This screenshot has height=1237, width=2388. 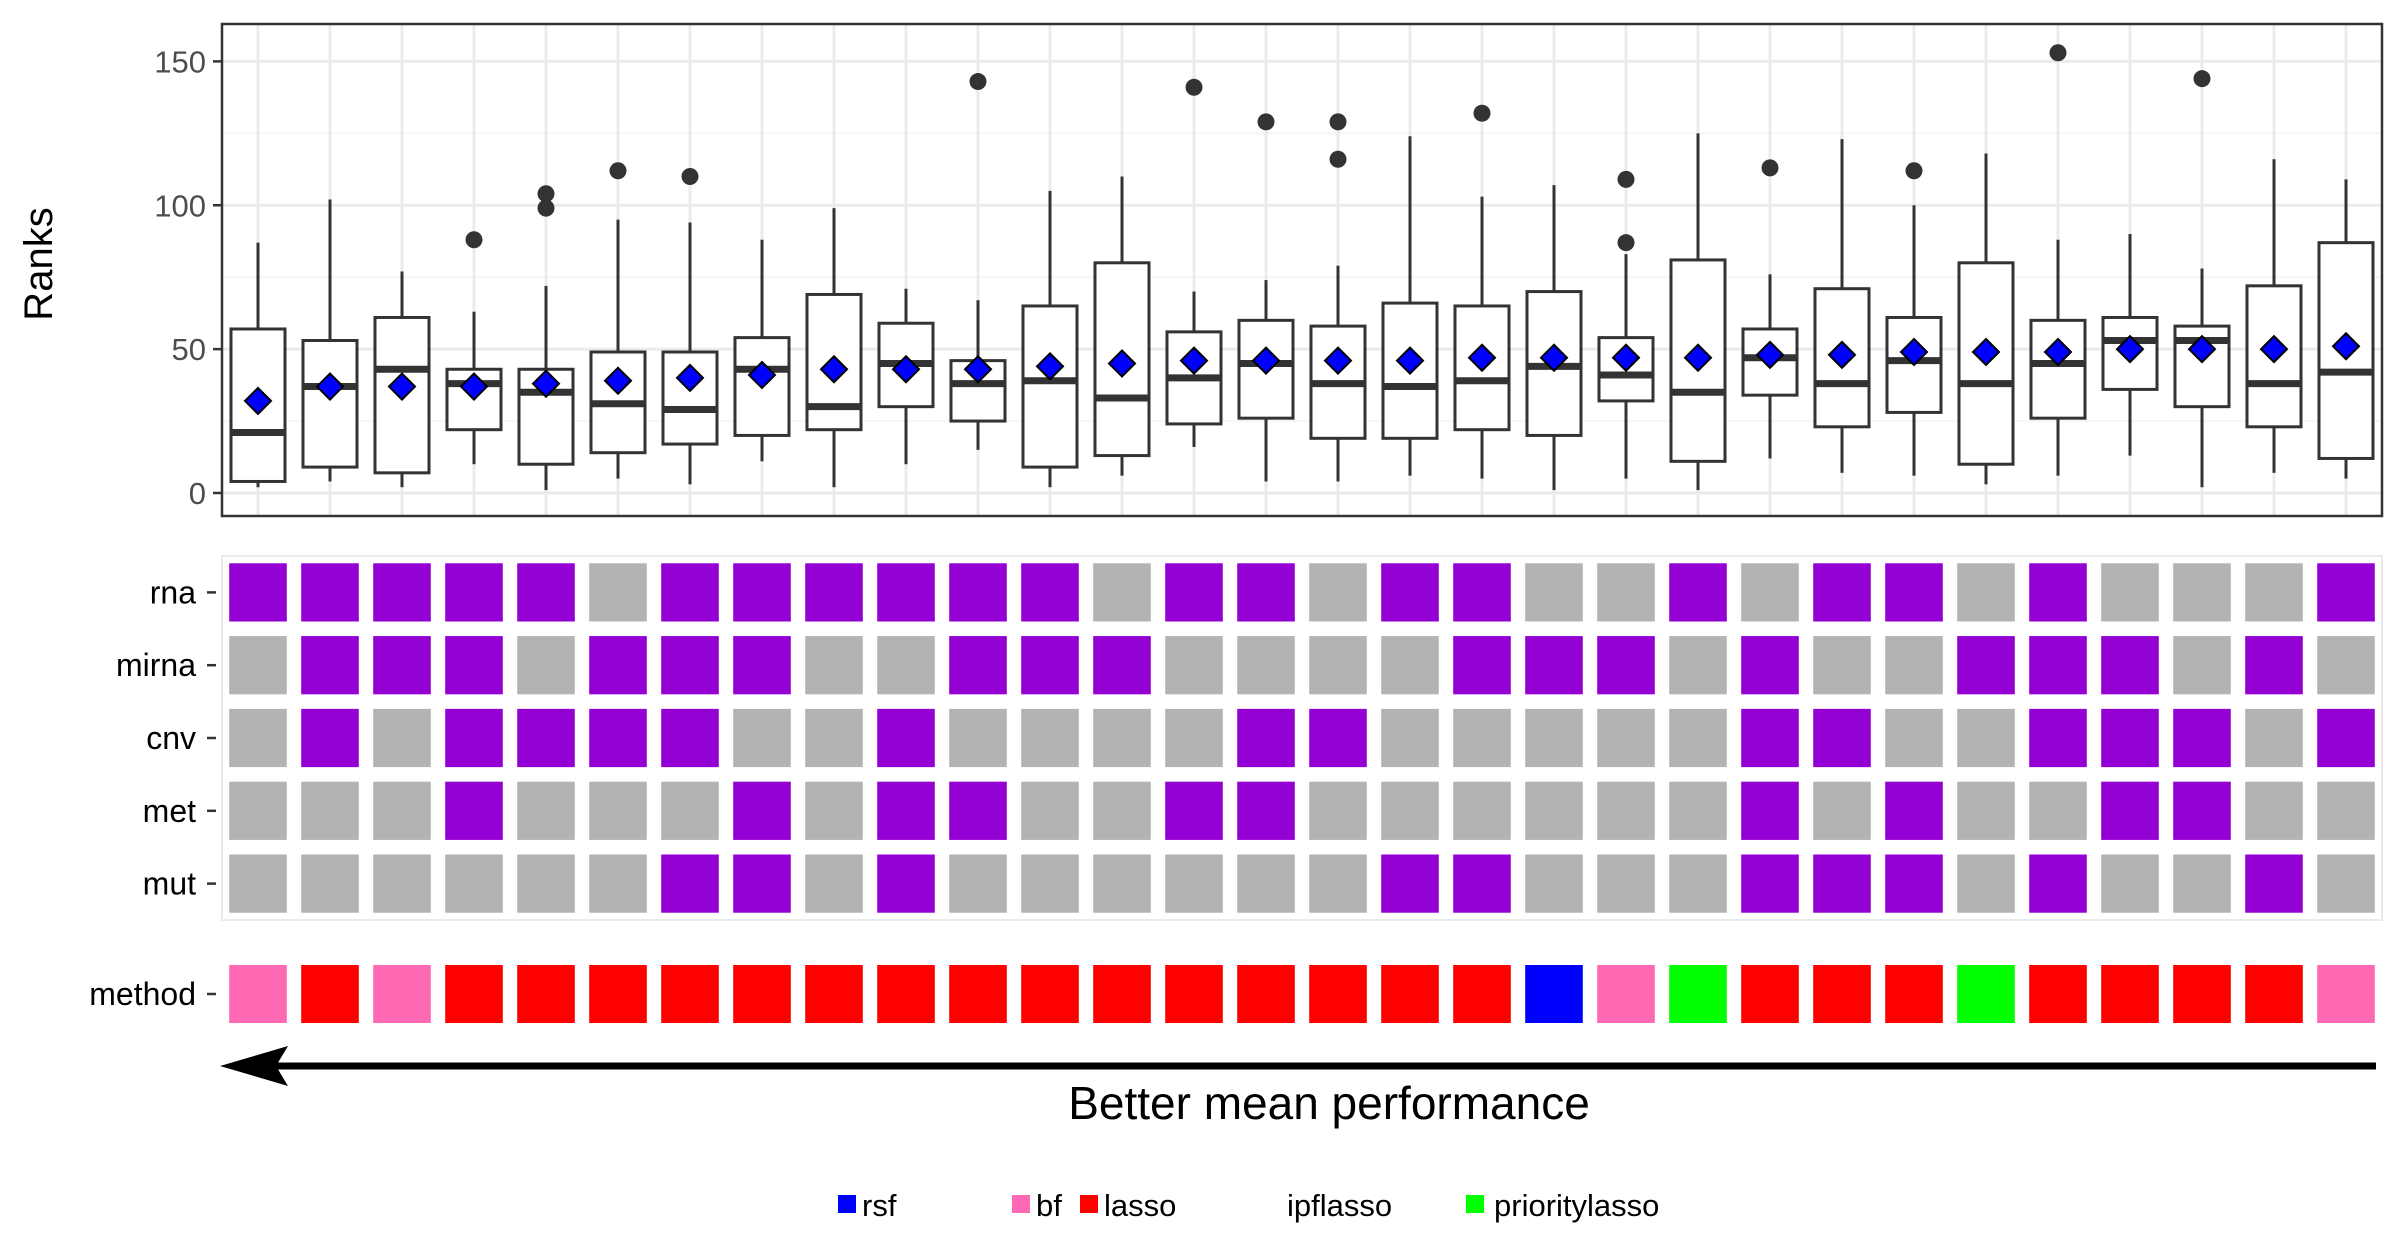 I want to click on legend-label-lasso: lasso, so click(x=1140, y=1205).